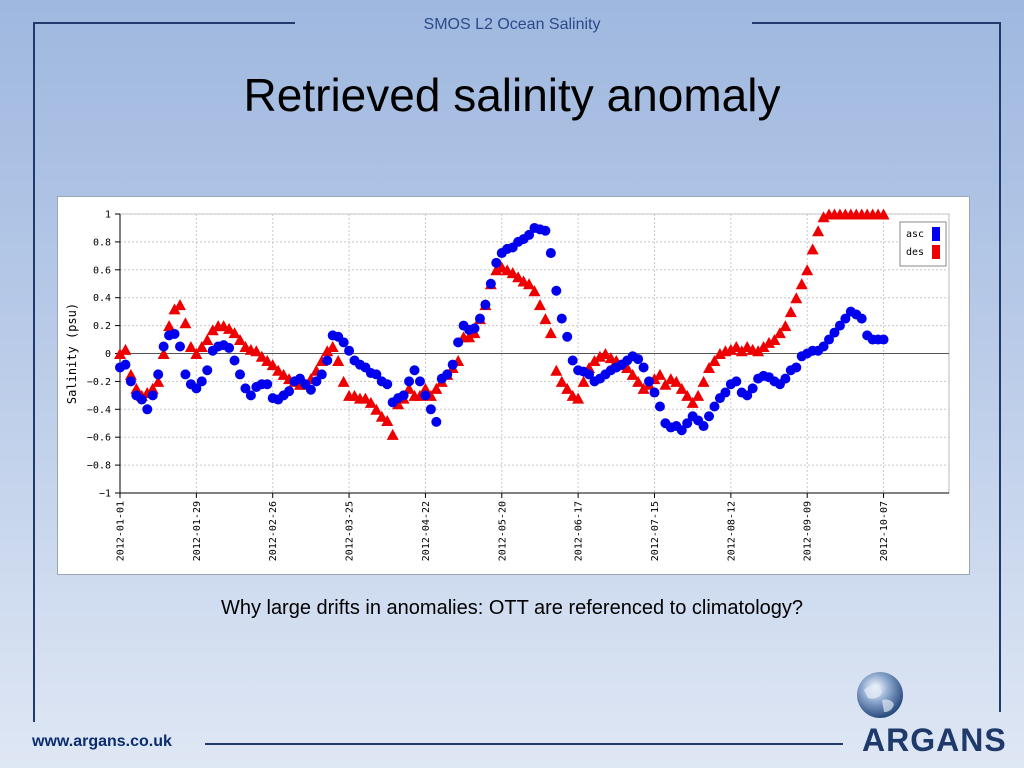  Describe the element at coordinates (936, 715) in the screenshot. I see `argans-logo: ARGANS` at that location.